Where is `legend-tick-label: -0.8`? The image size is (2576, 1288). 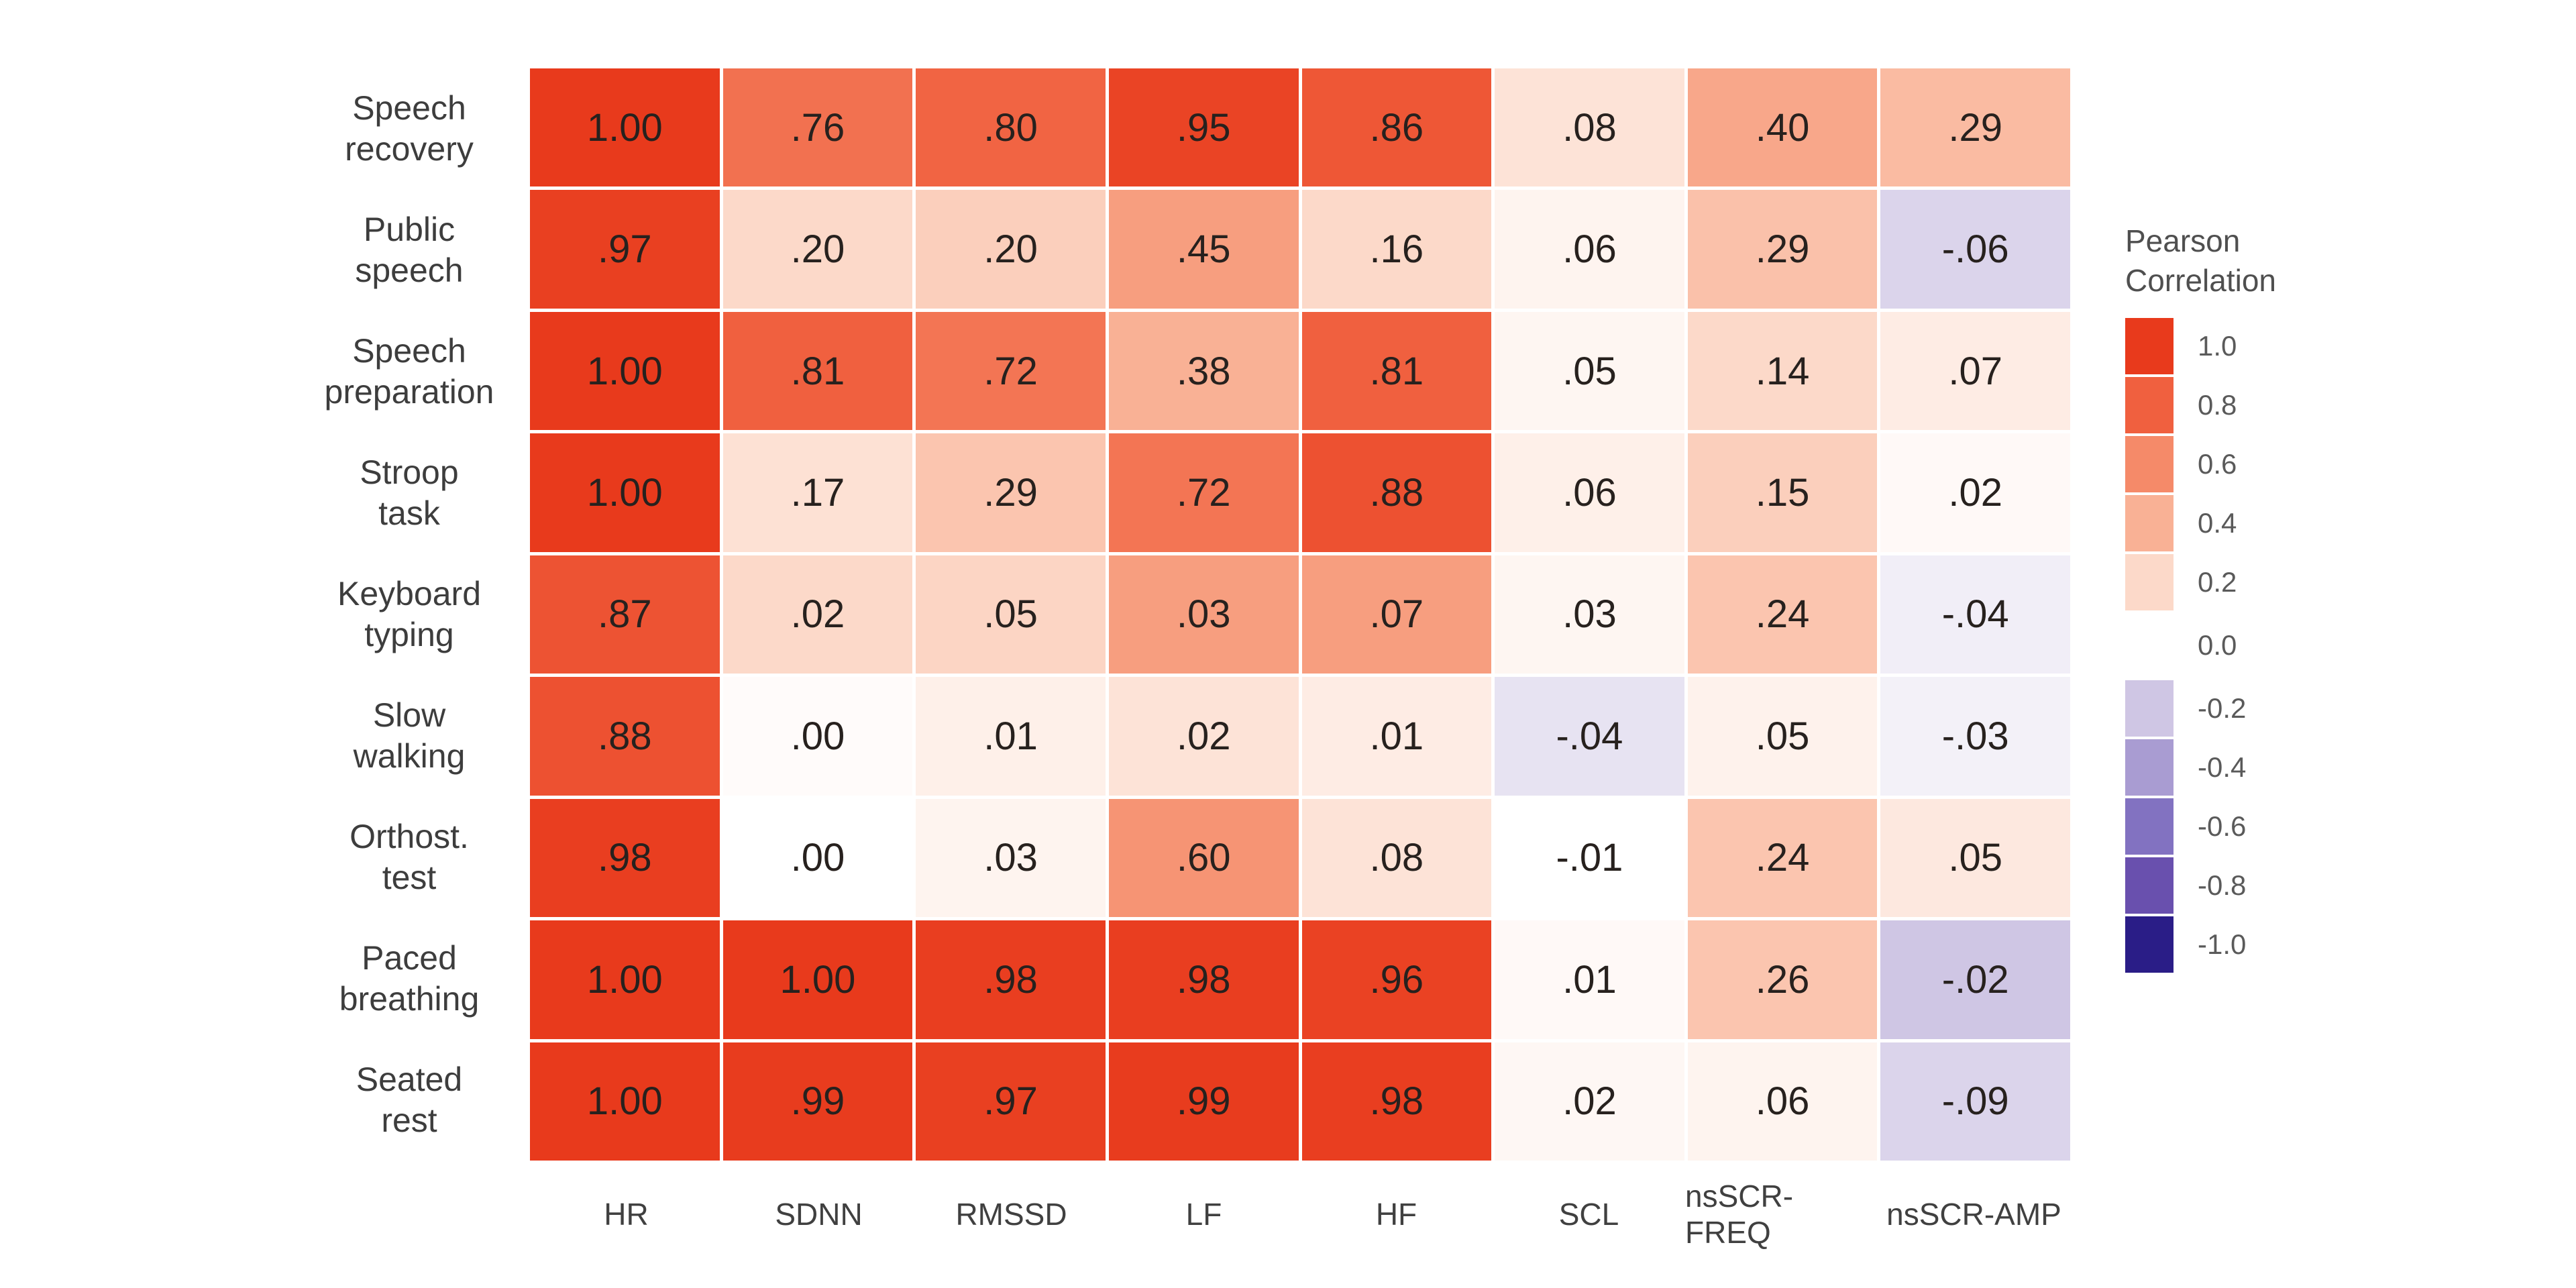
legend-tick-label: -0.8 is located at coordinates (2222, 885).